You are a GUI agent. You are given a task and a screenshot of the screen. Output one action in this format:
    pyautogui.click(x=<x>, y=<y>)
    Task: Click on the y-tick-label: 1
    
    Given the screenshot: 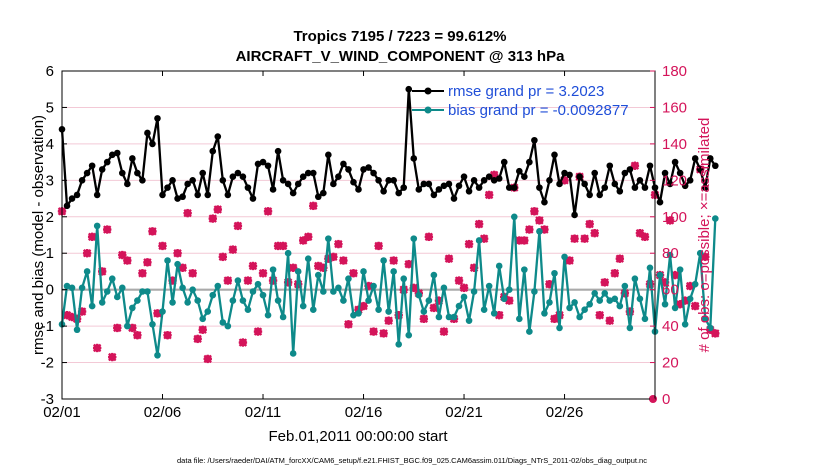 What is the action you would take?
    pyautogui.click(x=50, y=253)
    